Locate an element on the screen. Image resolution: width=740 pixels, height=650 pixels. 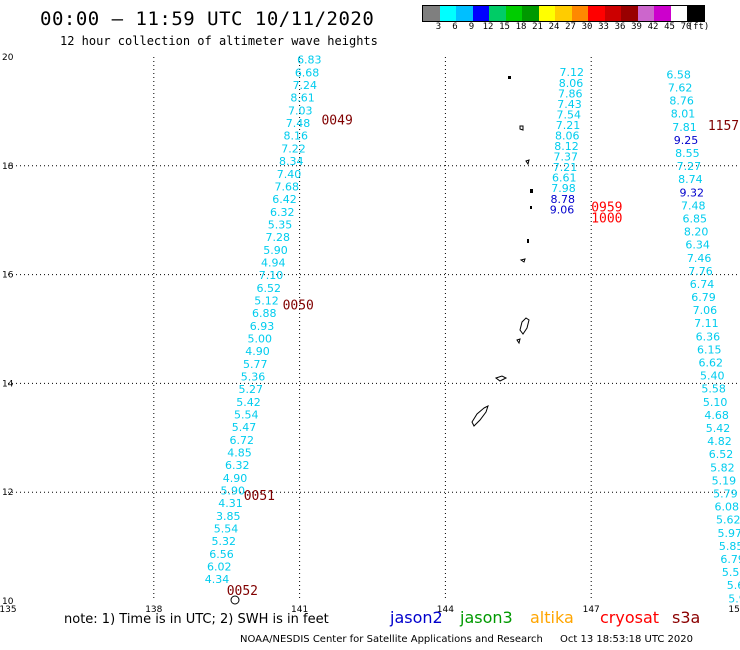
colorbar-tick: 6 is located at coordinates (455, 27).